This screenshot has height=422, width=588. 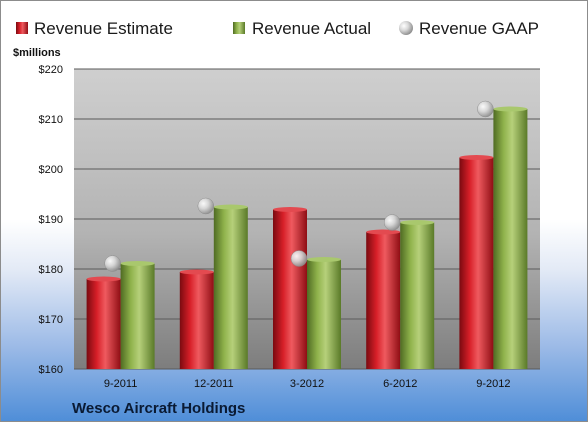 I want to click on y-tick-label: $190, so click(x=51, y=220).